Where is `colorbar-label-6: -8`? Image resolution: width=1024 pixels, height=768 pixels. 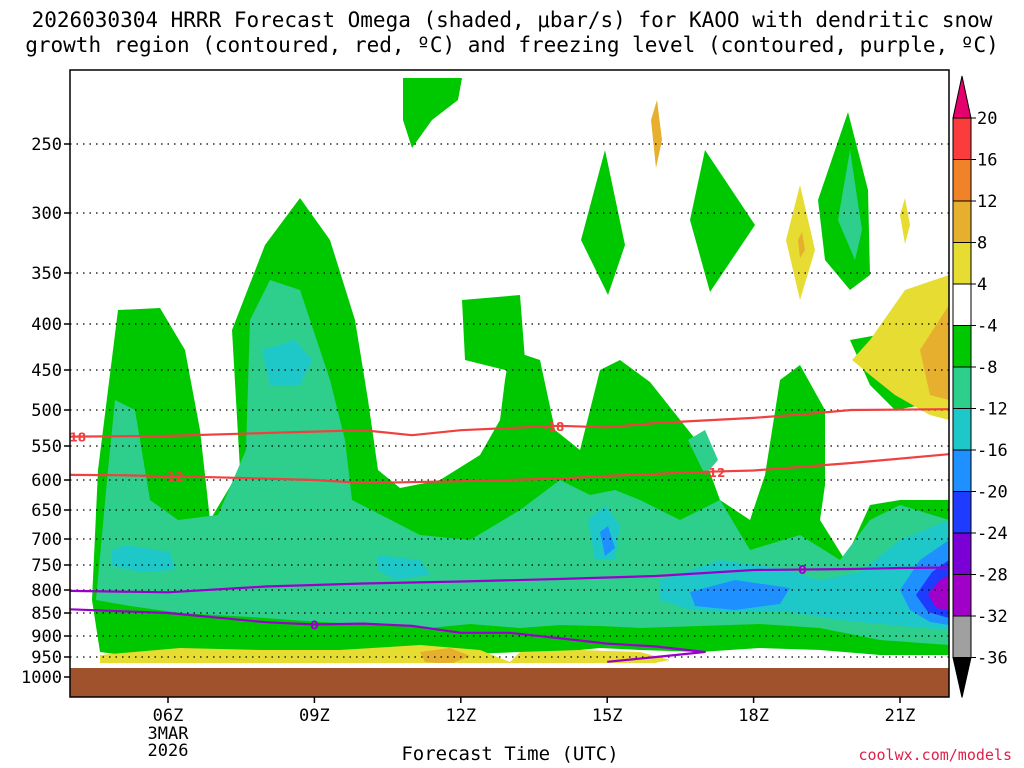 colorbar-label-6: -8 is located at coordinates (987, 368).